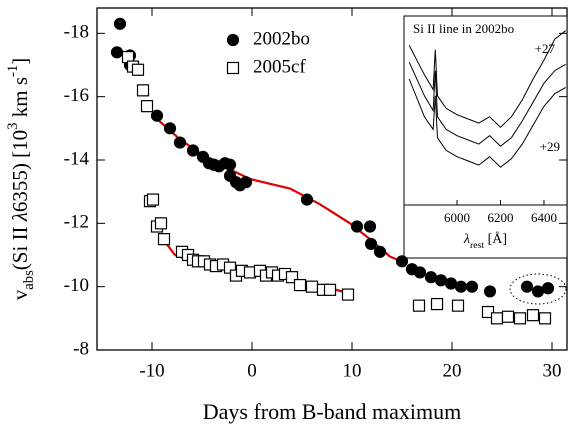  I want to click on text-piece: -1, so click(13, 71).